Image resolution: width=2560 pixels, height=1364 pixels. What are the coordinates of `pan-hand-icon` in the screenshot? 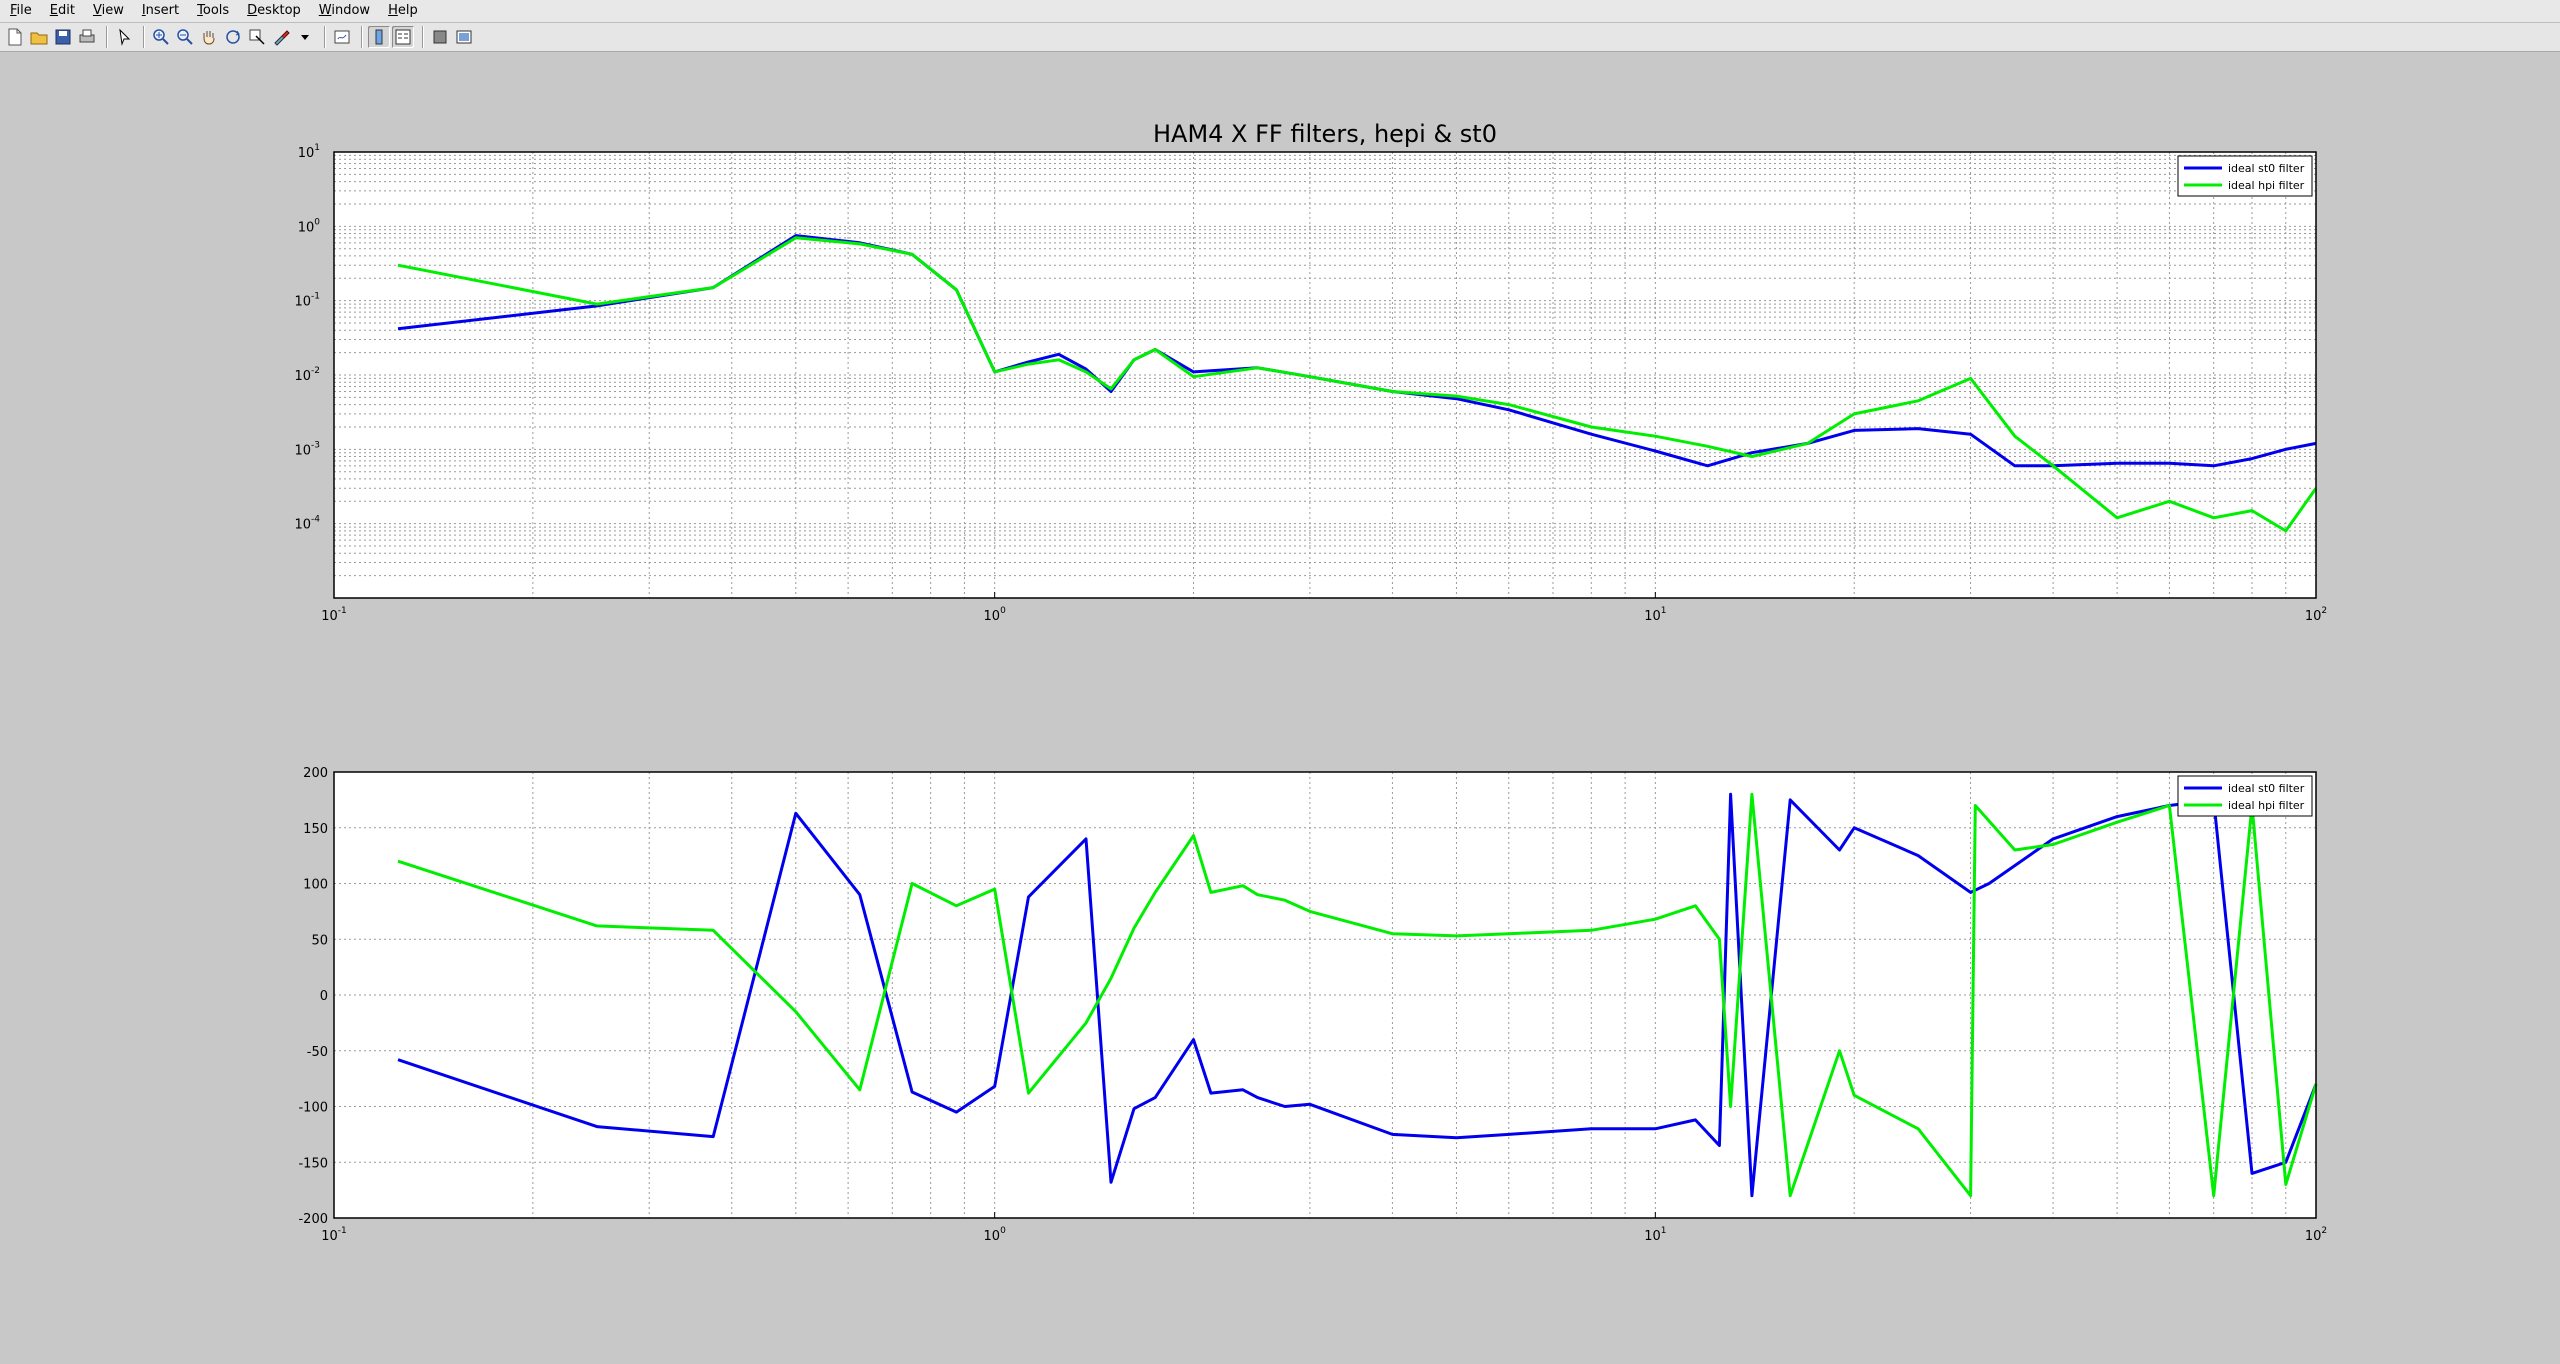 It's located at (209, 38).